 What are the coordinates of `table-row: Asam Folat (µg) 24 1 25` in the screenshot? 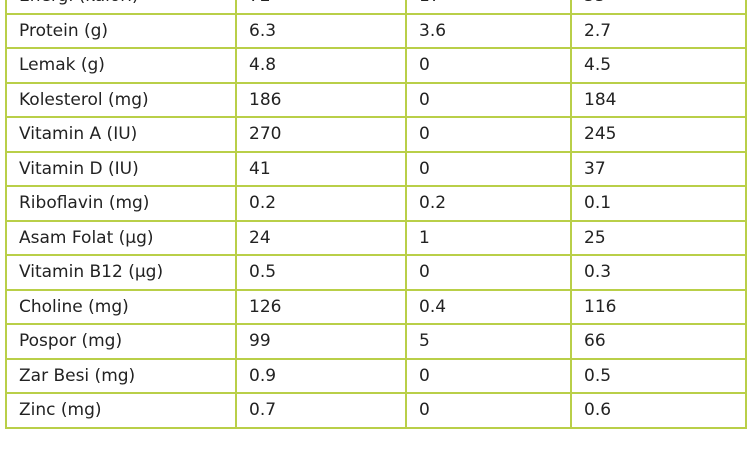 It's located at (376, 237).